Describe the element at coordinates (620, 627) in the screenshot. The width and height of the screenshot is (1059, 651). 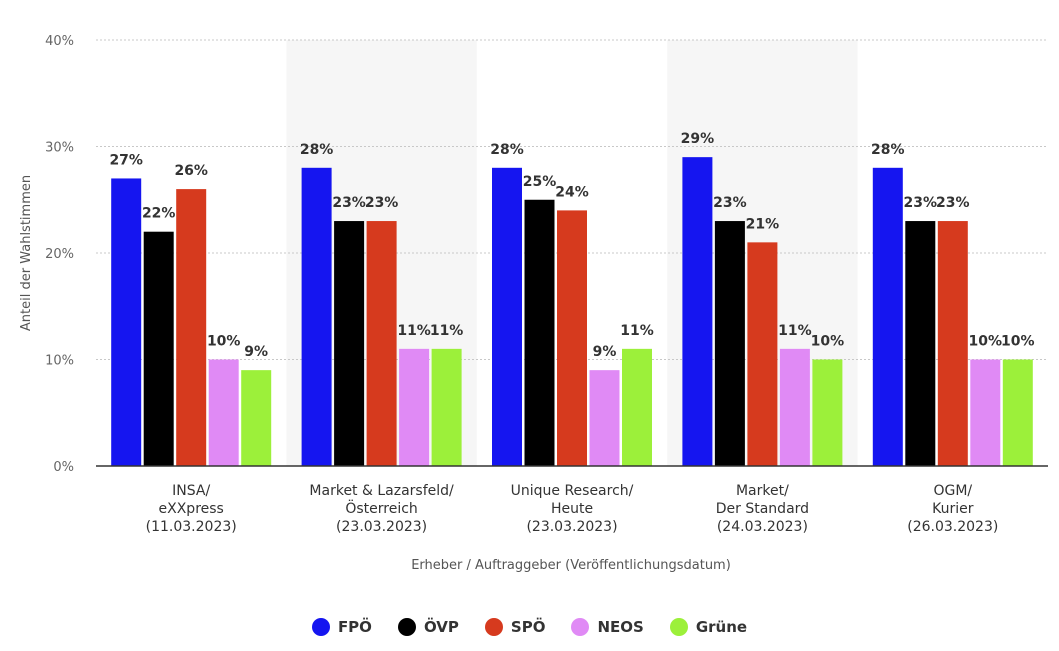
I see `legend-label: NEOS` at that location.